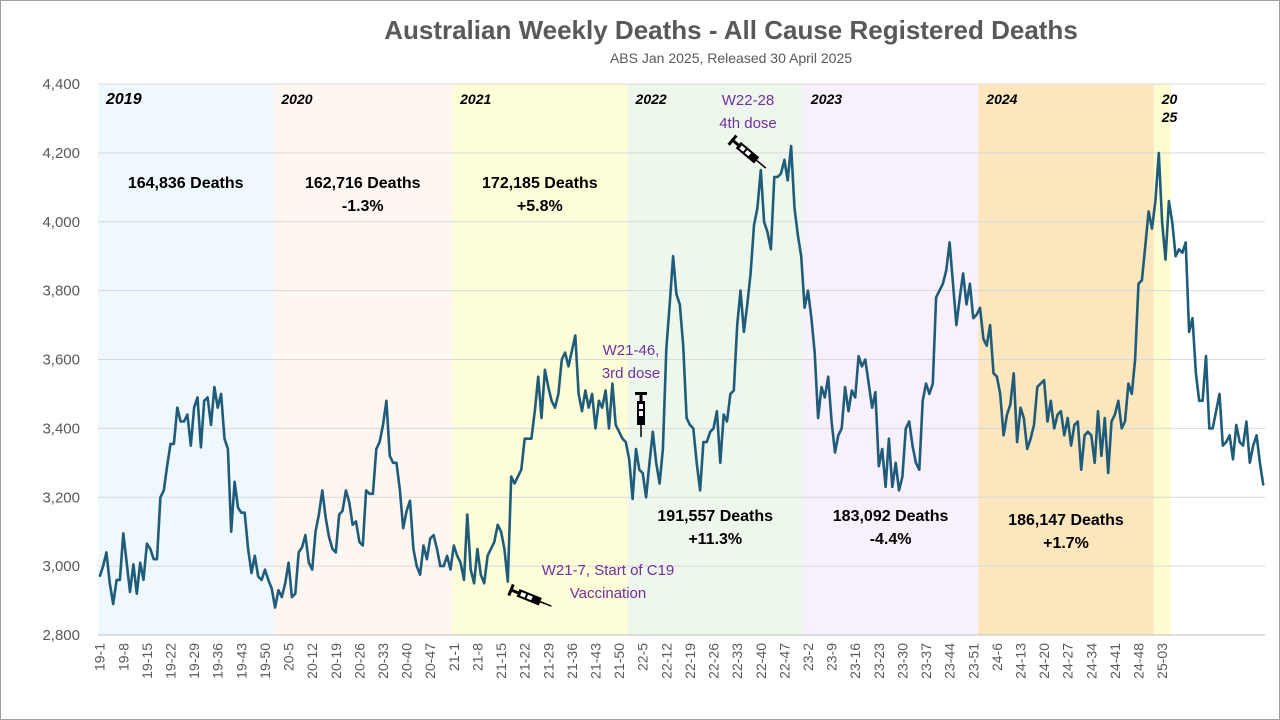 The image size is (1280, 720). Describe the element at coordinates (475, 99) in the screenshot. I see `year-label-2: 2021` at that location.